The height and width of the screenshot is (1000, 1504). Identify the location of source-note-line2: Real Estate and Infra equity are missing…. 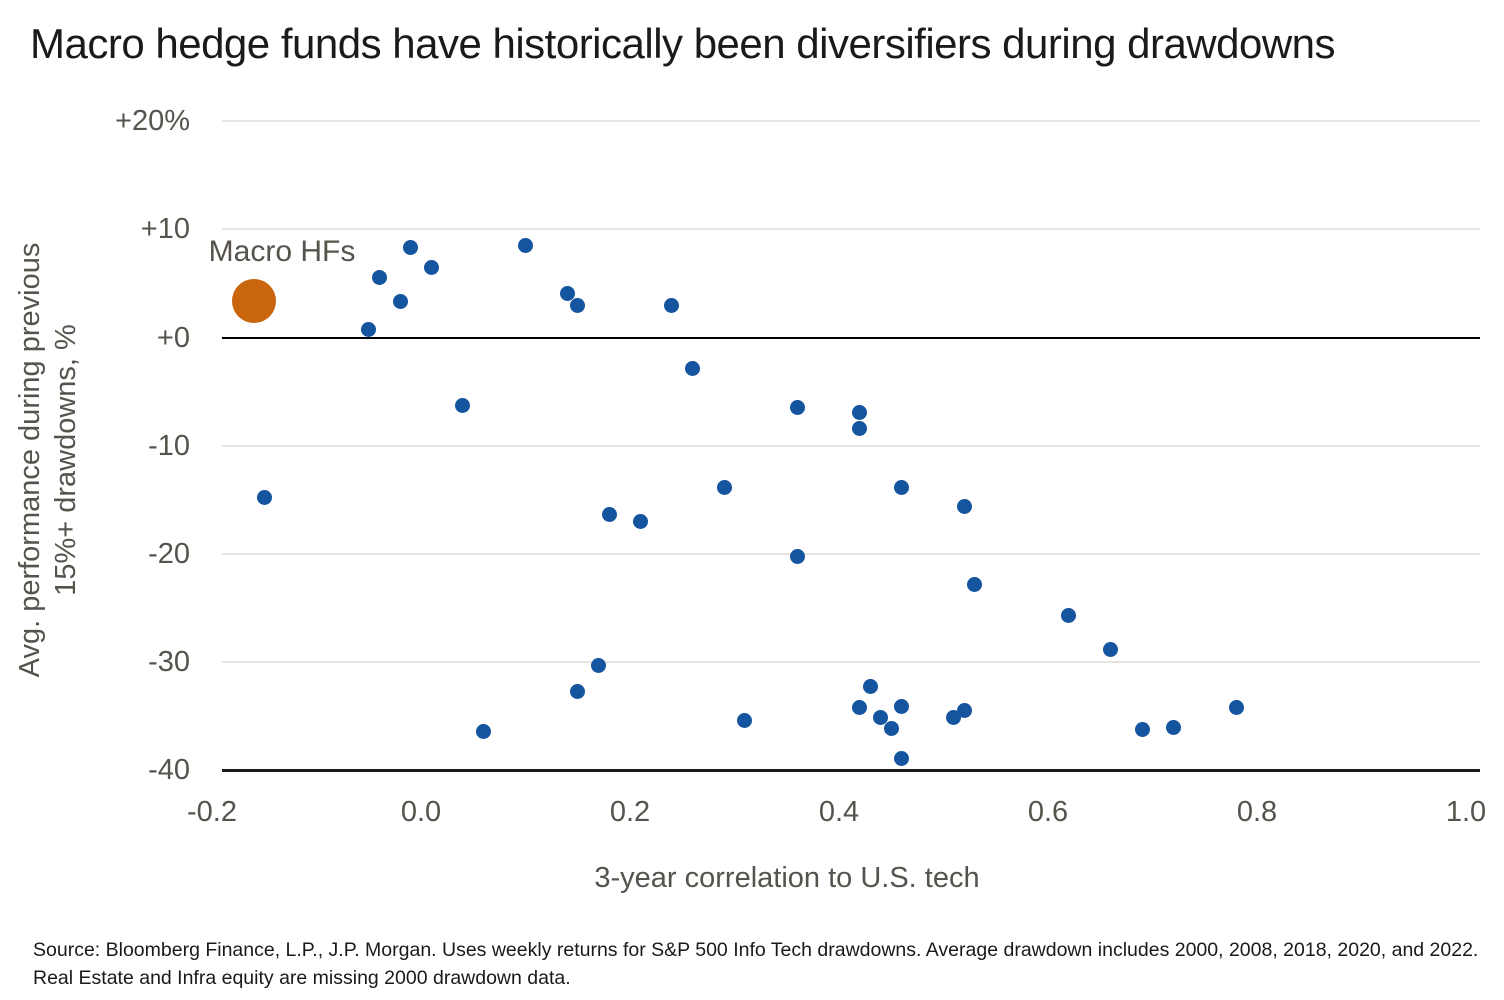
(302, 978).